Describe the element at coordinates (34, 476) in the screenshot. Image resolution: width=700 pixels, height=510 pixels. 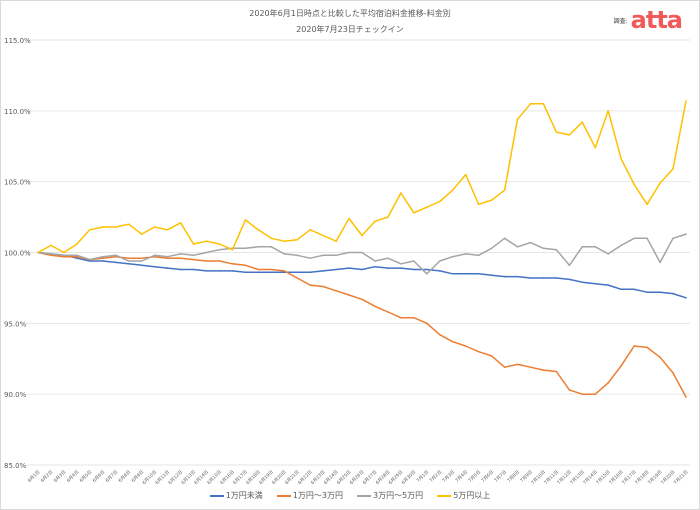
I see `x-tick-label: 6月1日` at that location.